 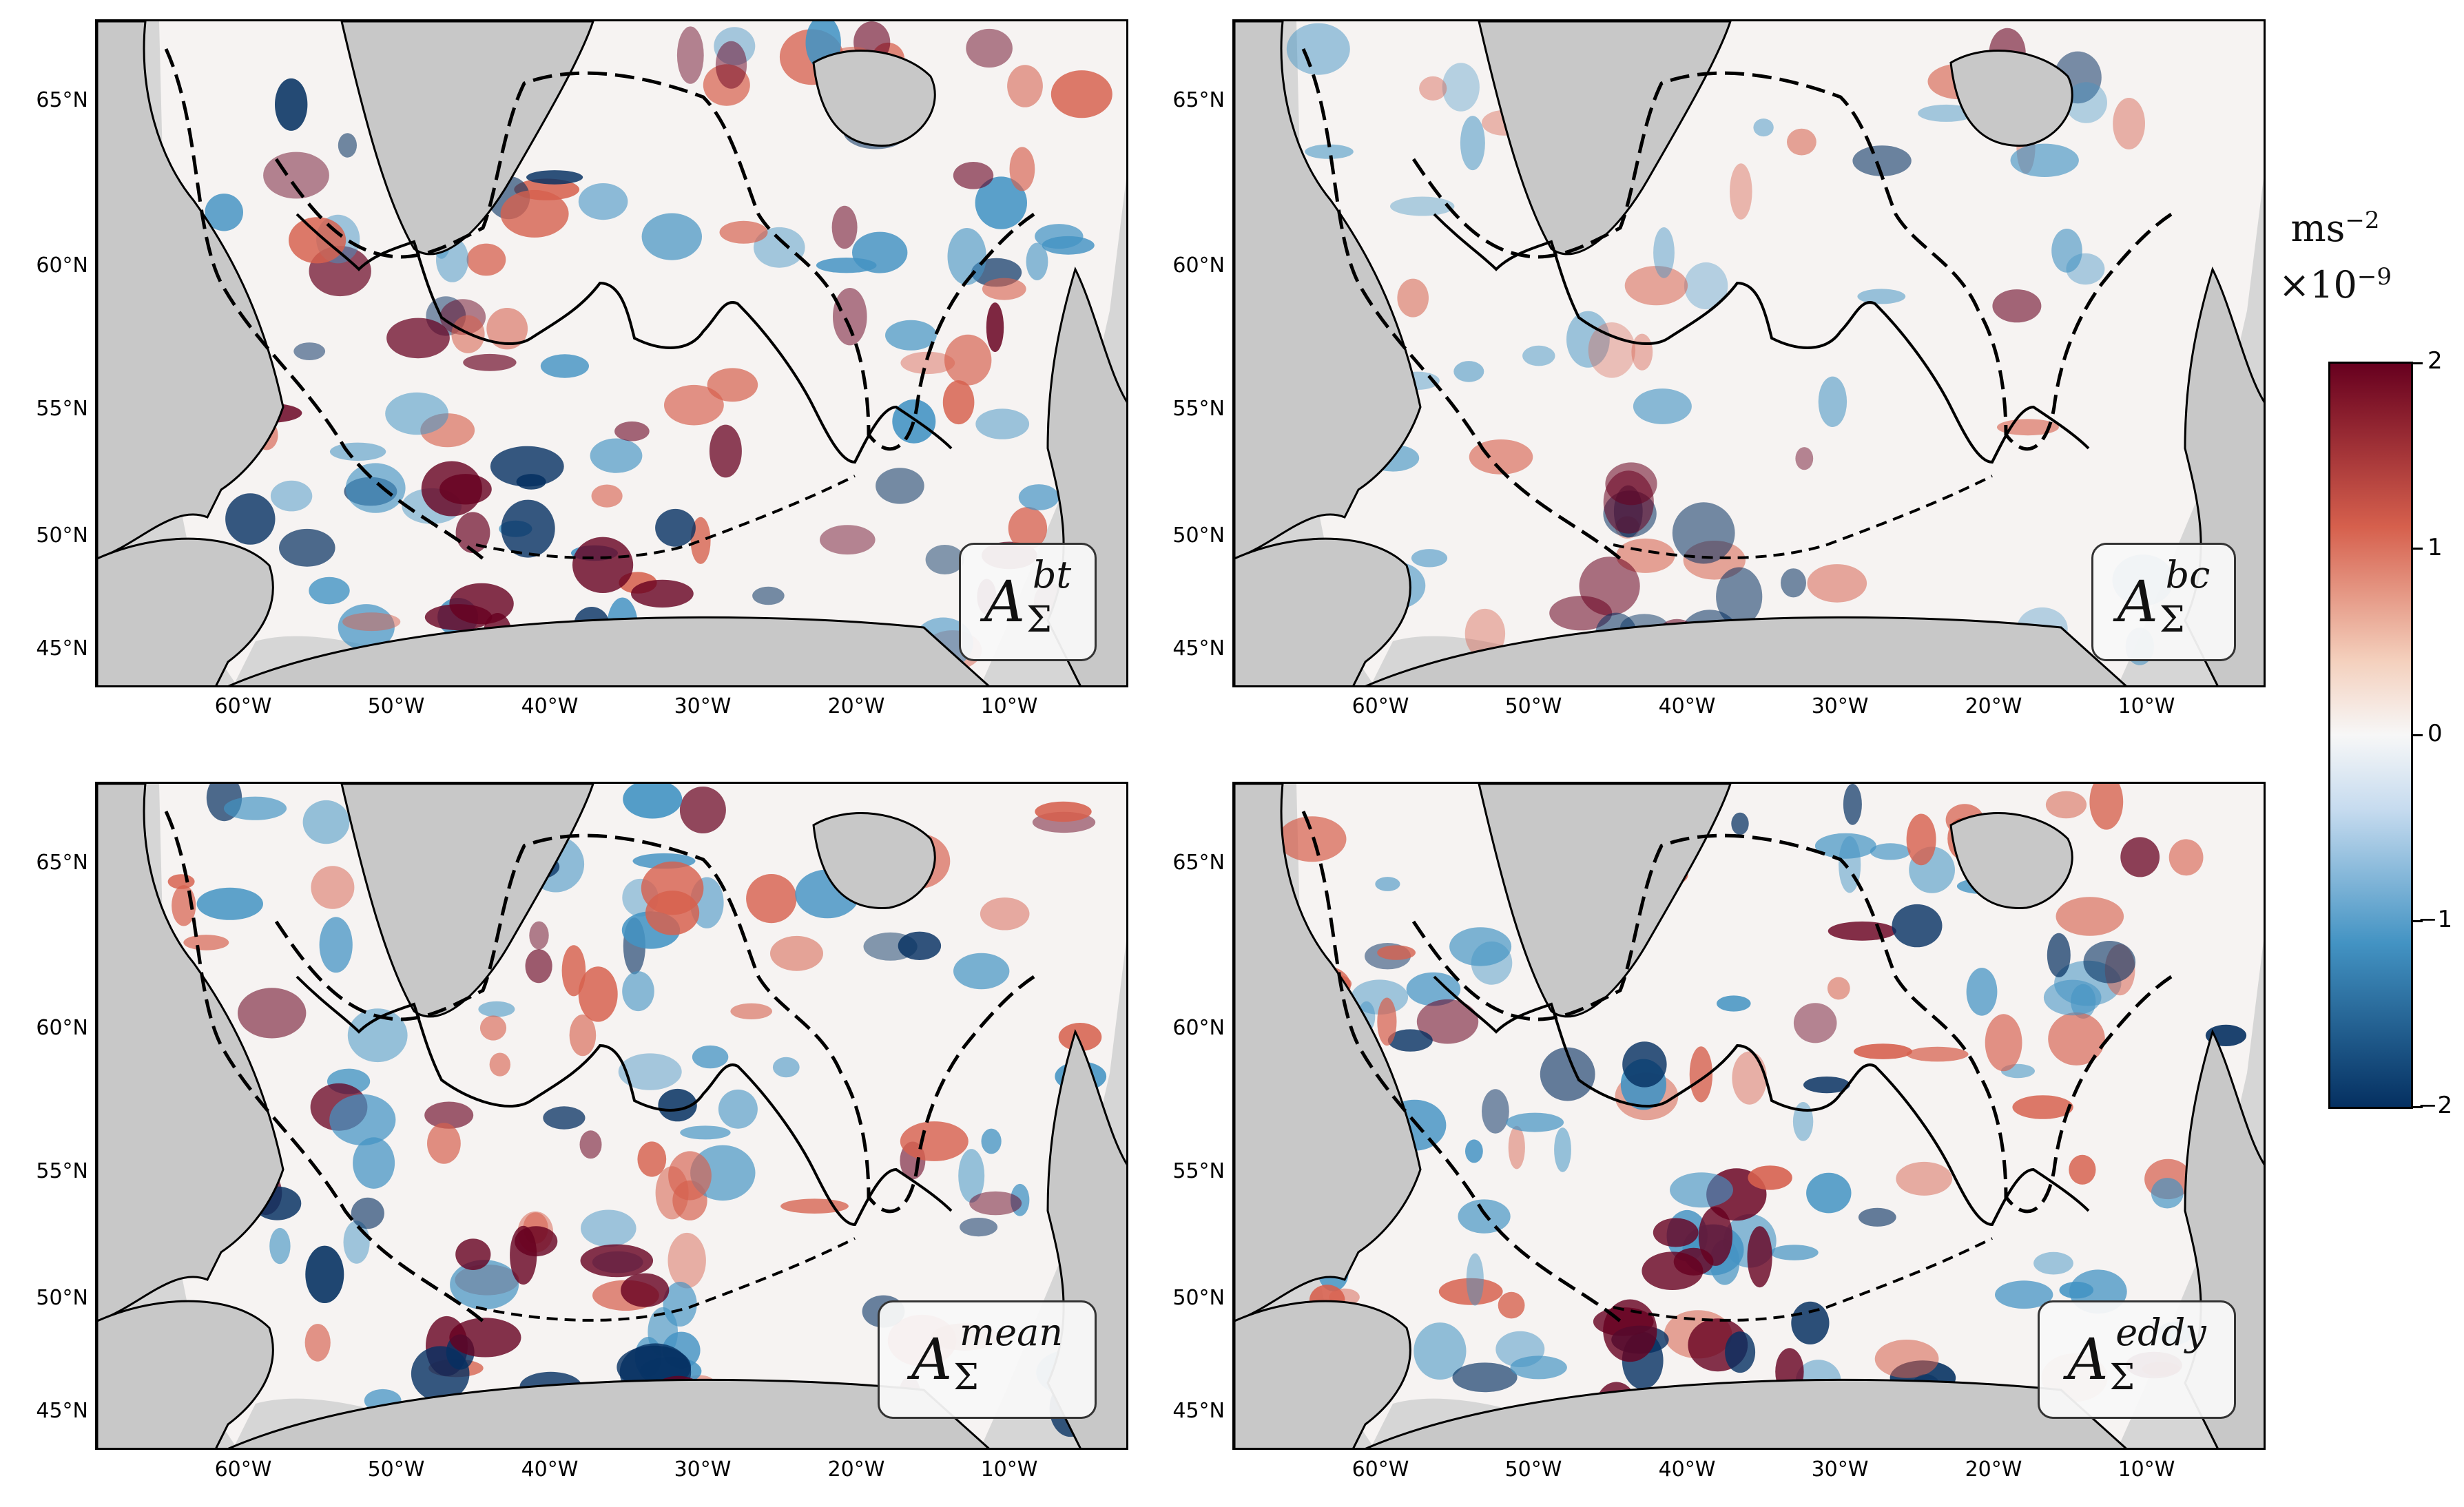 I want to click on colorbar-tick-label: −2, so click(x=2435, y=1105).